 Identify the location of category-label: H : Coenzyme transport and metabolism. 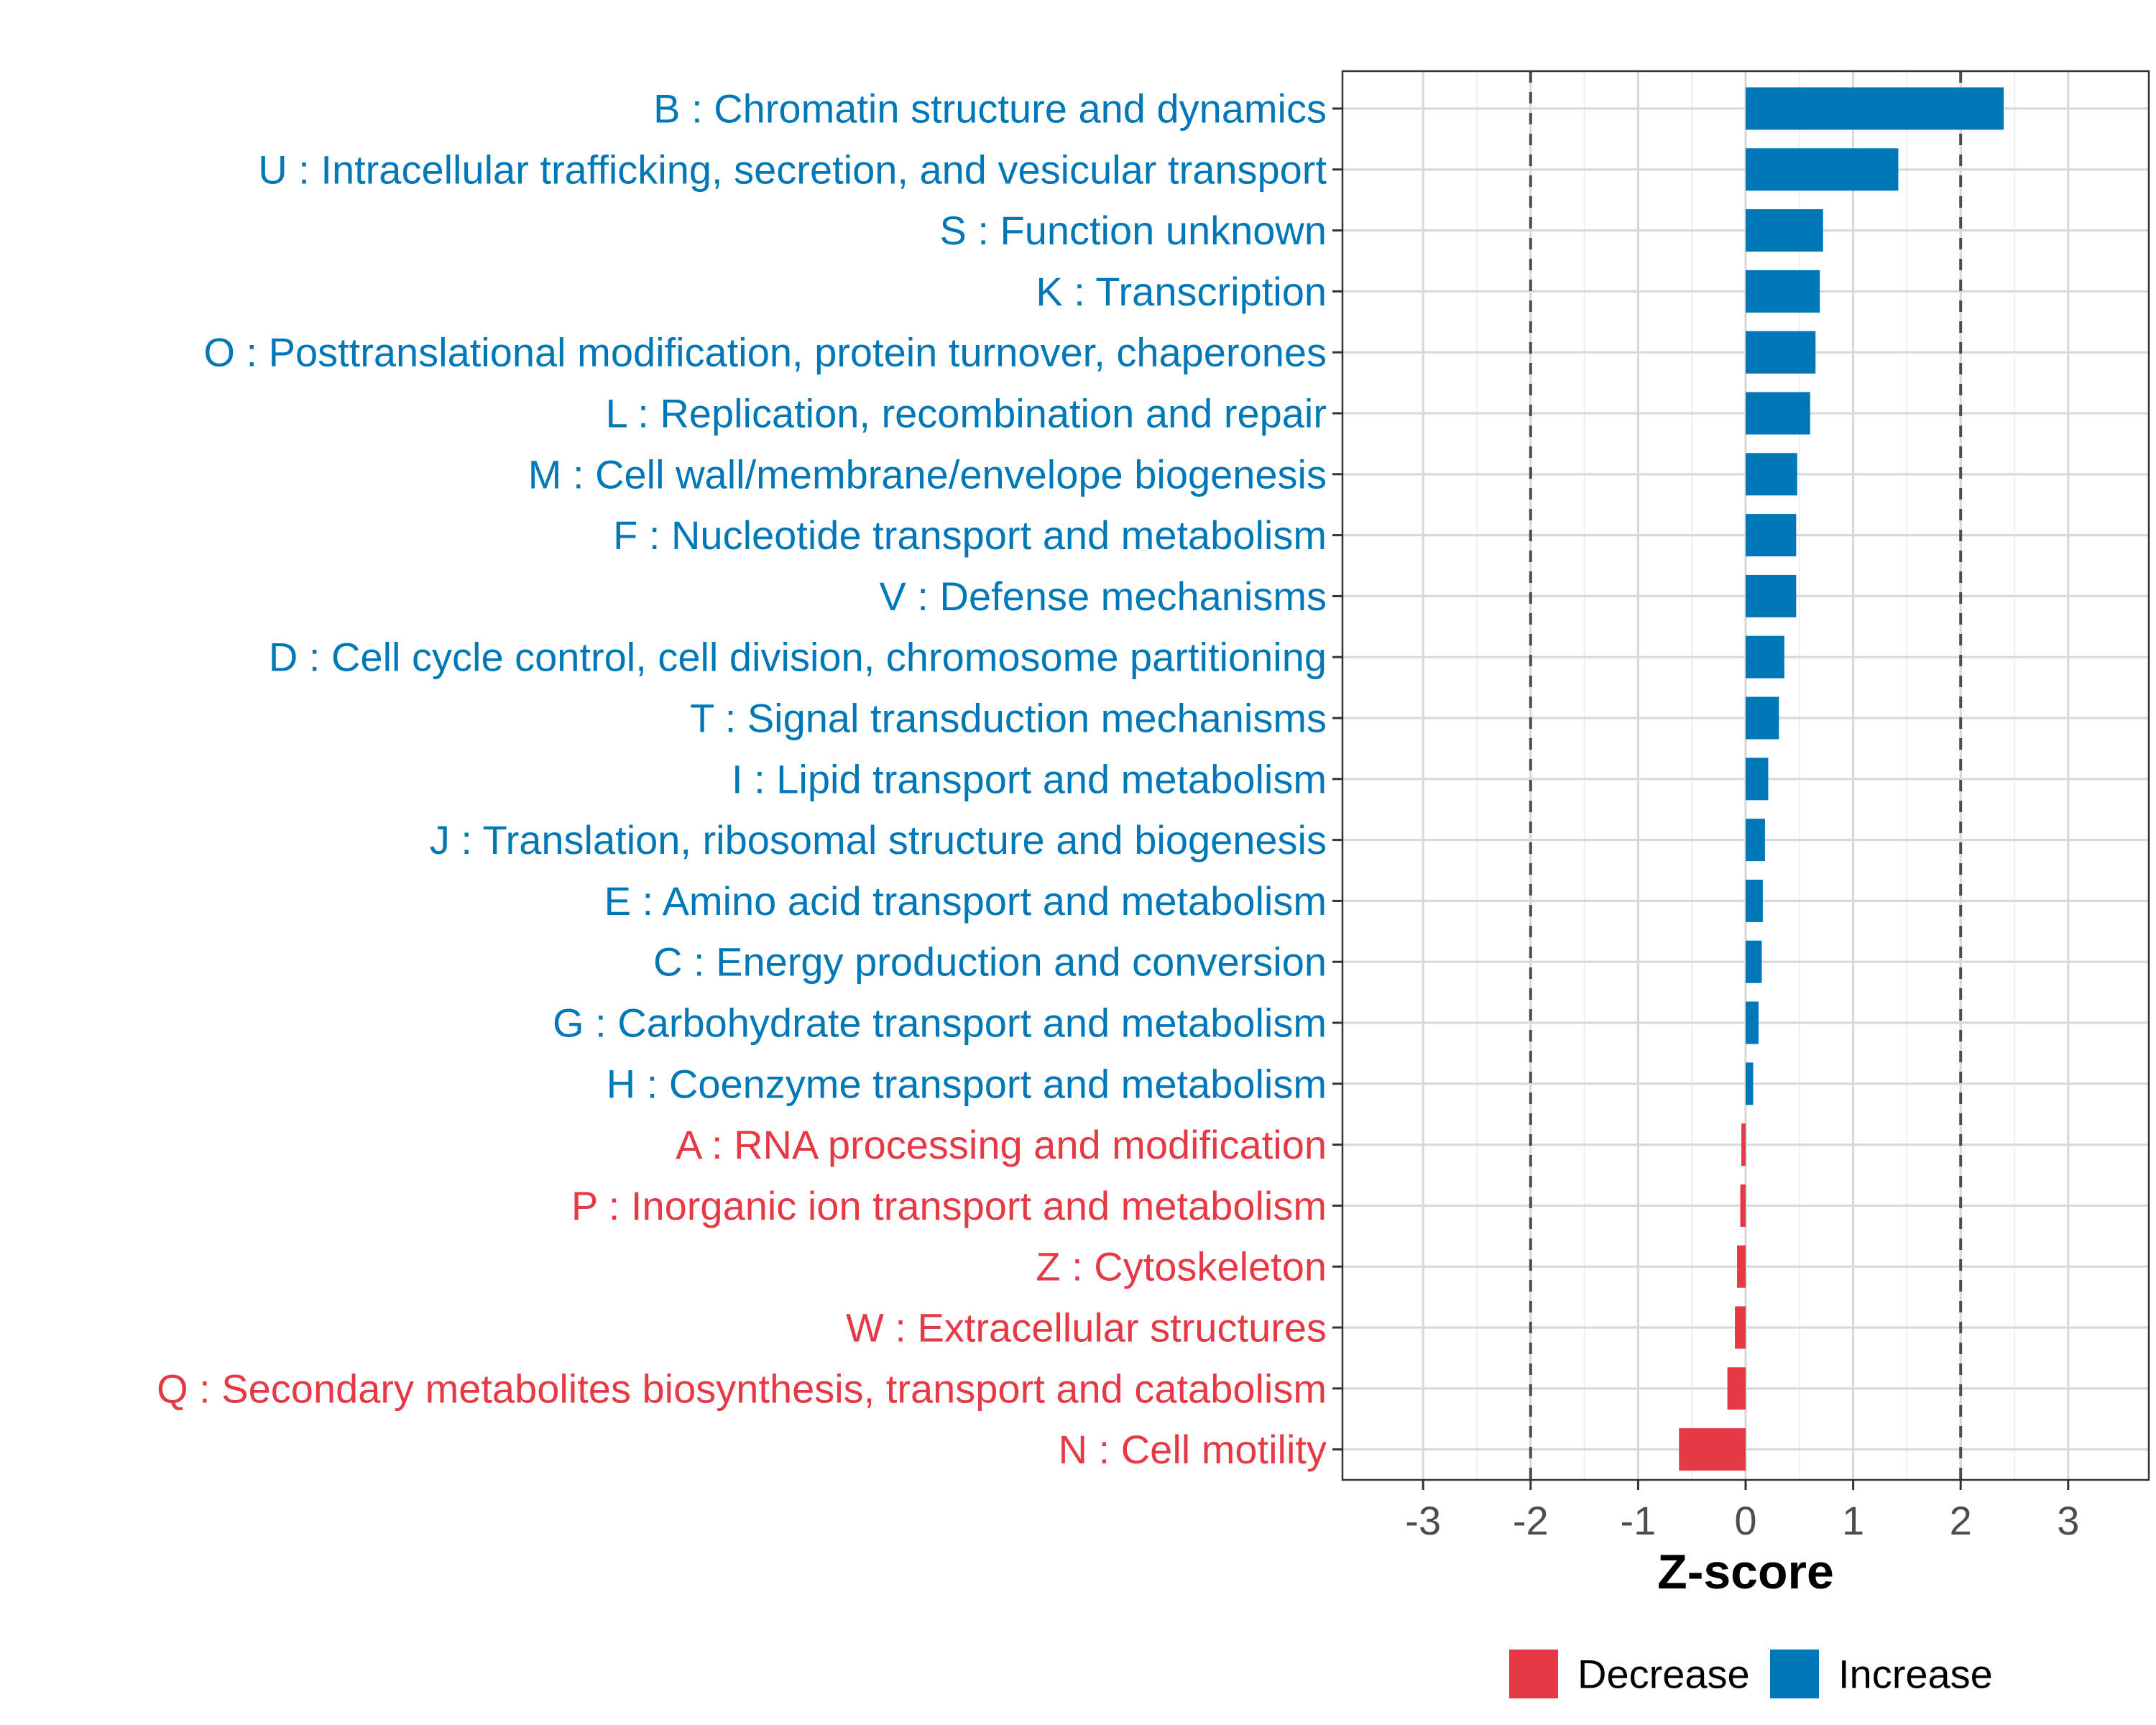
(967, 1083).